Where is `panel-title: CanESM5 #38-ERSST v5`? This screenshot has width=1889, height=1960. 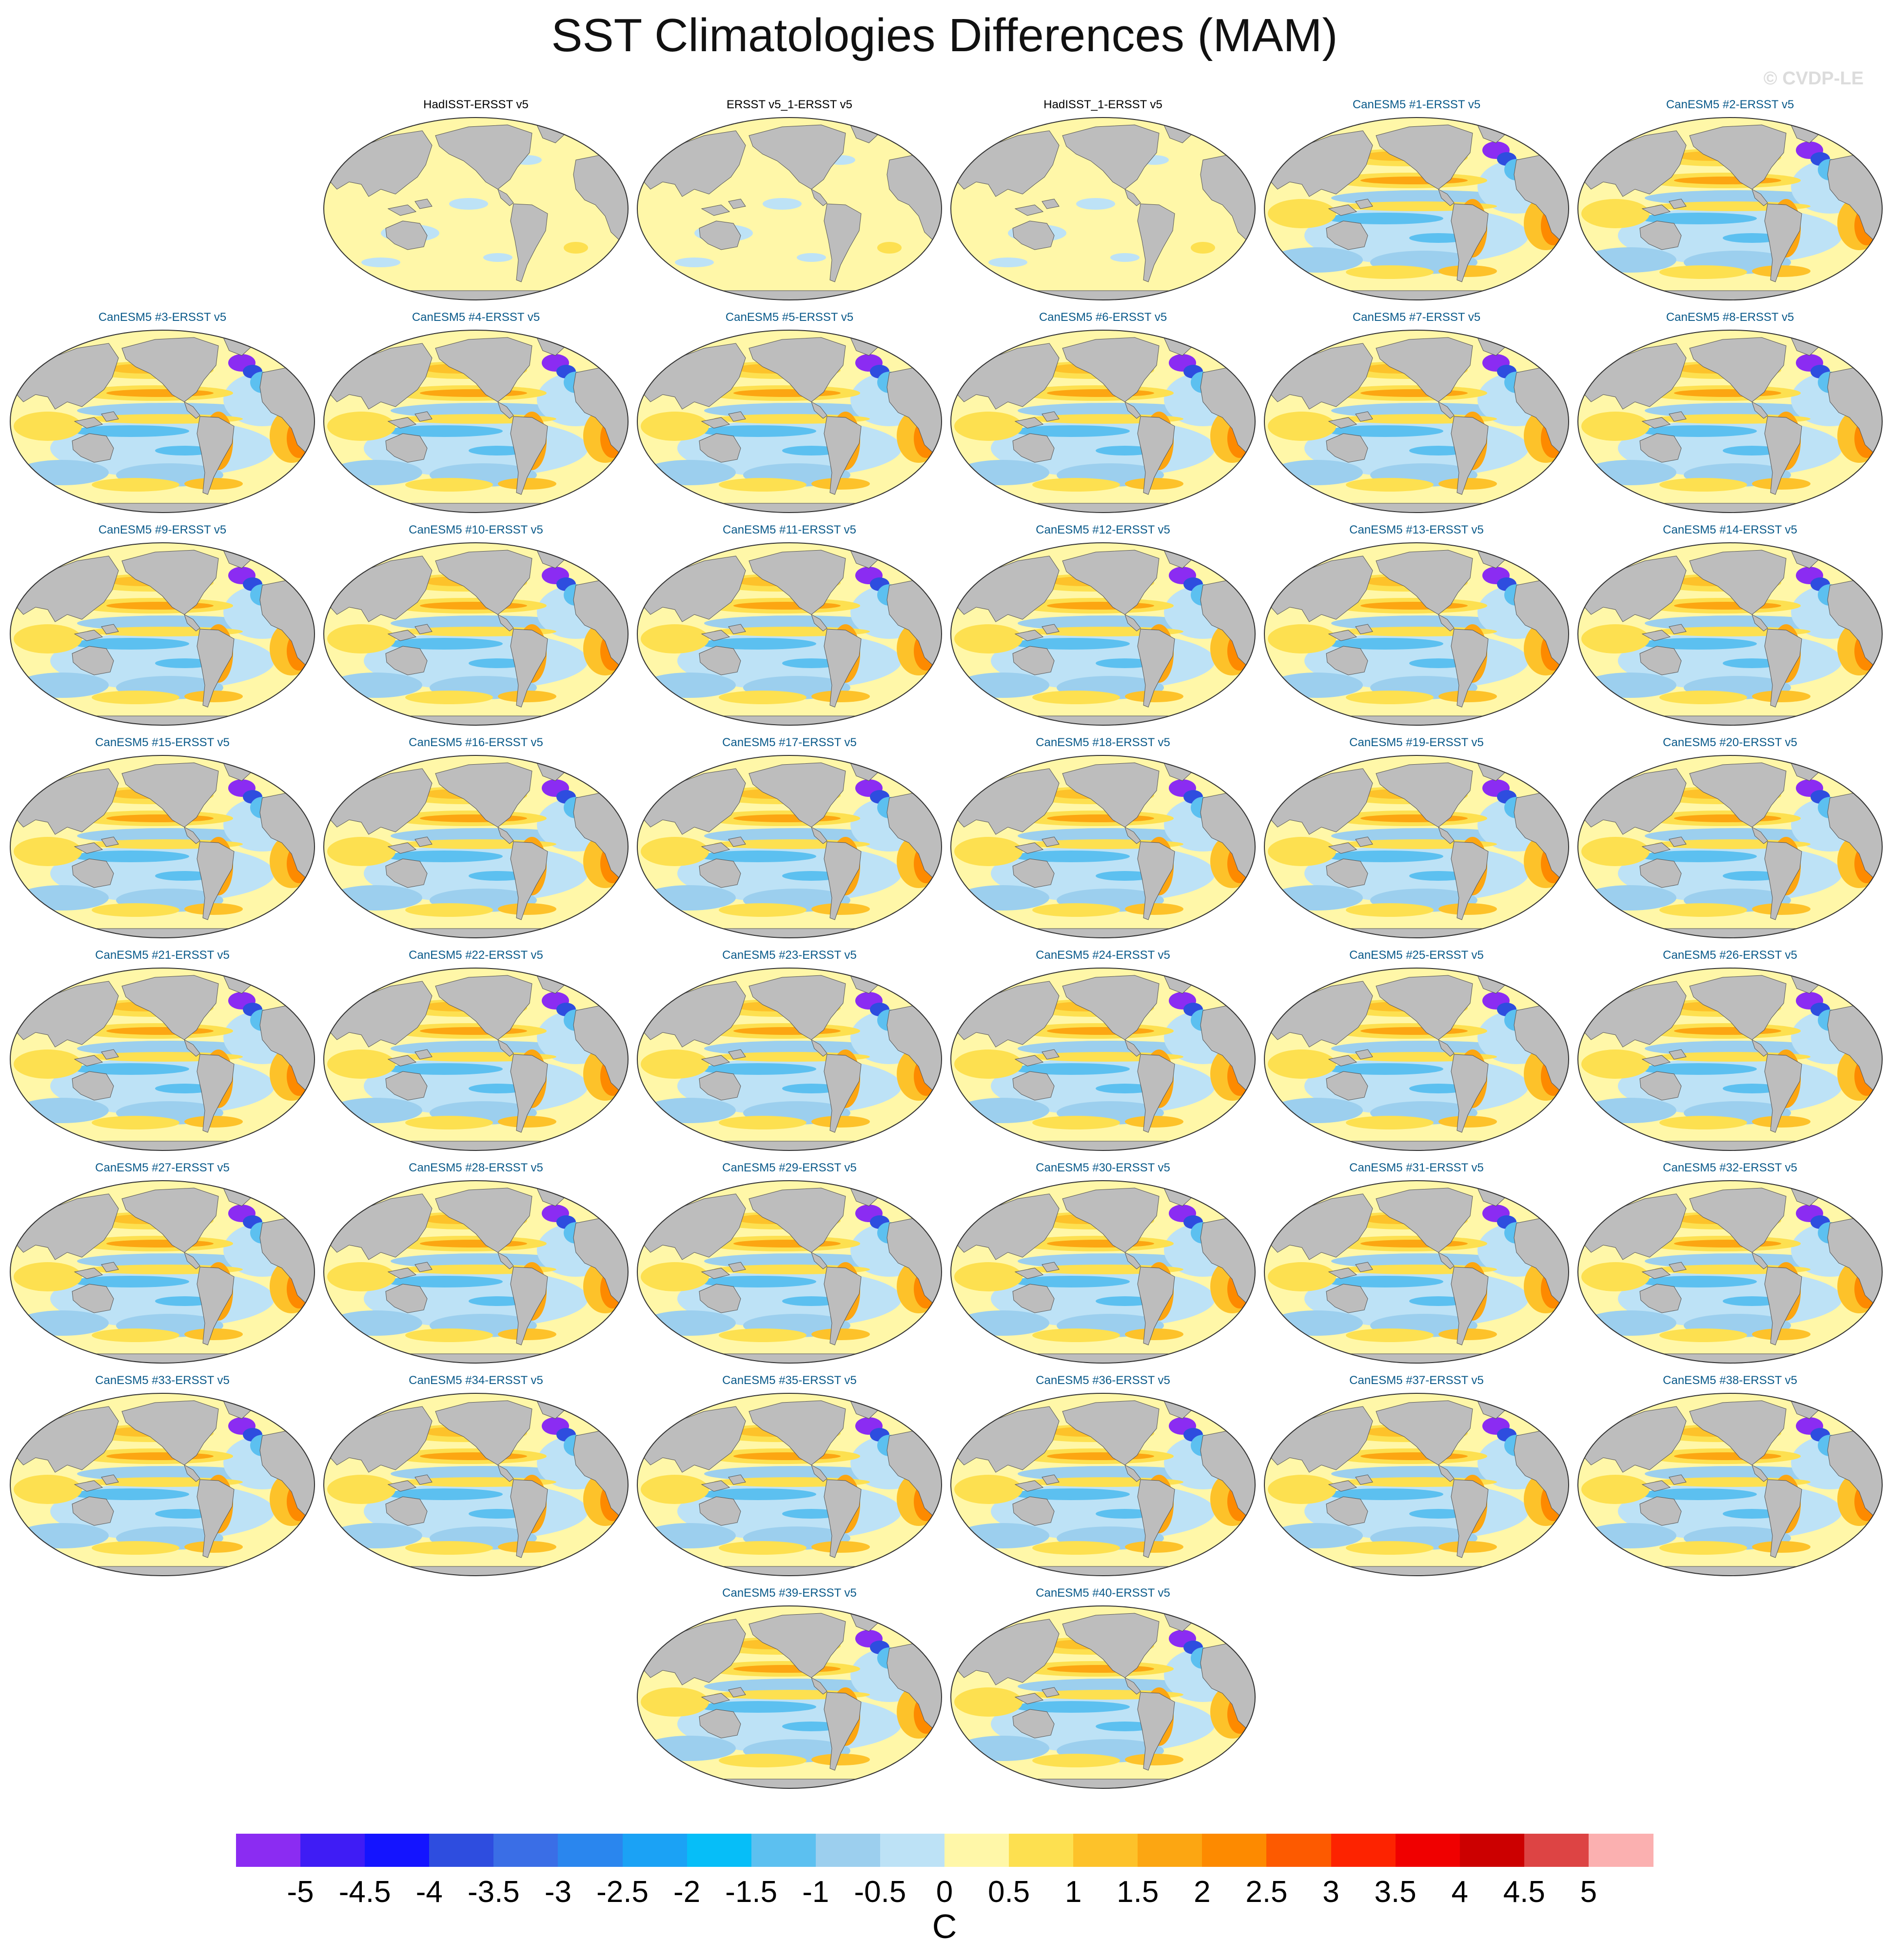
panel-title: CanESM5 #38-ERSST v5 is located at coordinates (1730, 1380).